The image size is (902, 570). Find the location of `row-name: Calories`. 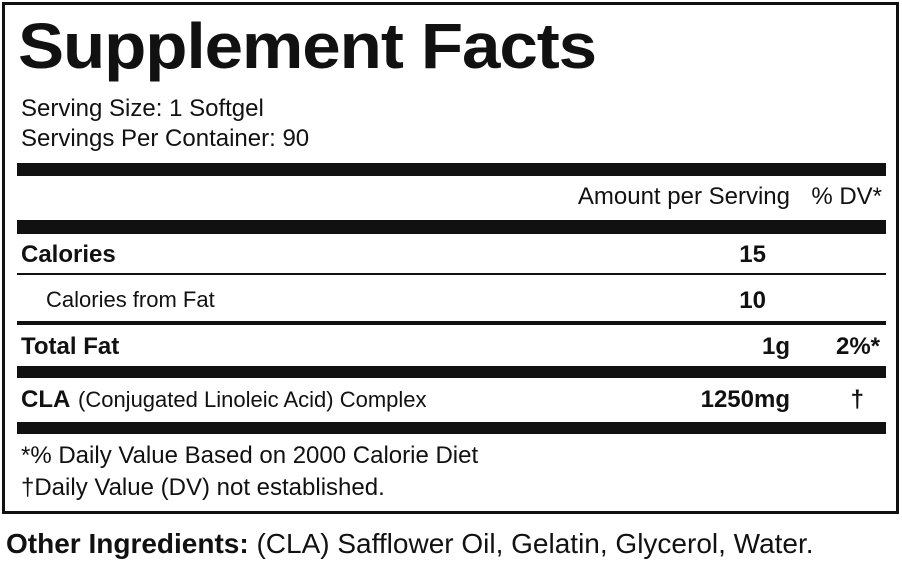

row-name: Calories is located at coordinates (68, 254).